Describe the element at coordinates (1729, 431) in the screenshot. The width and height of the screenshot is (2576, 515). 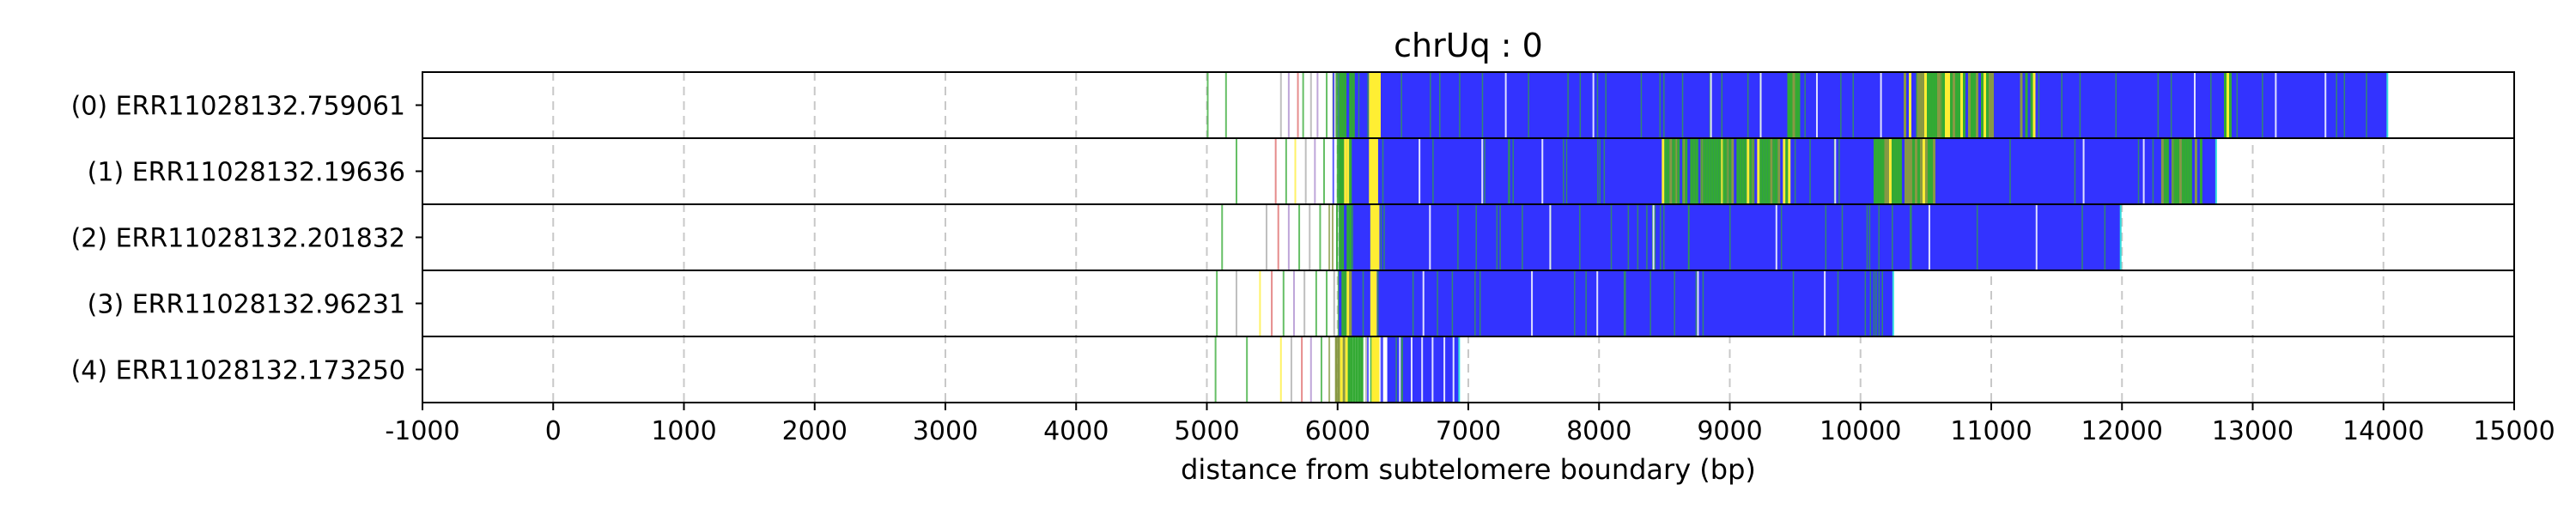
I see `x-tick-label: 9000` at that location.